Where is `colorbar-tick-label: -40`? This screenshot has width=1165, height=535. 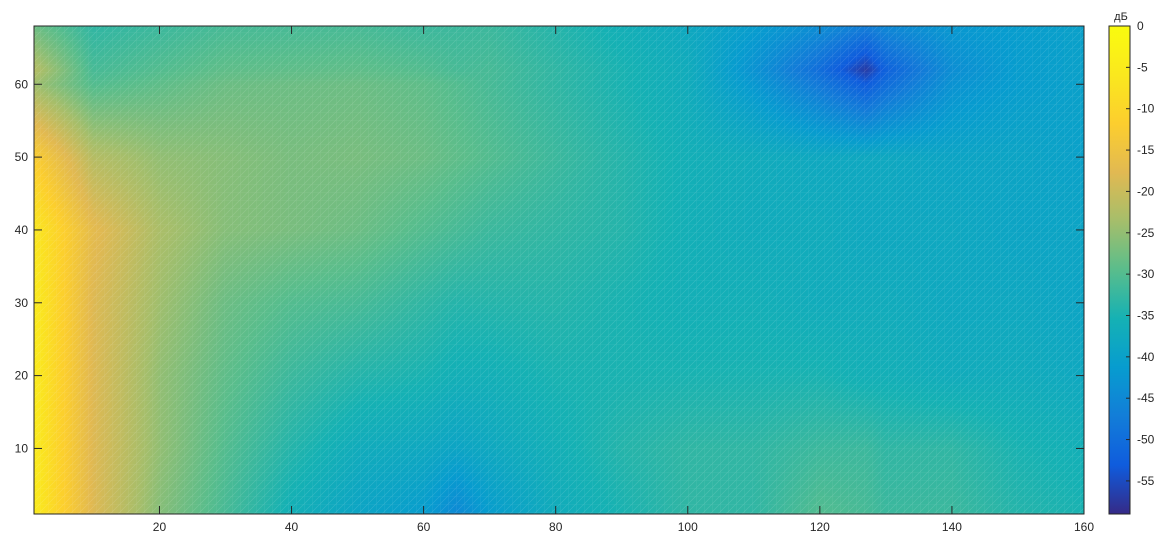 colorbar-tick-label: -40 is located at coordinates (1146, 357).